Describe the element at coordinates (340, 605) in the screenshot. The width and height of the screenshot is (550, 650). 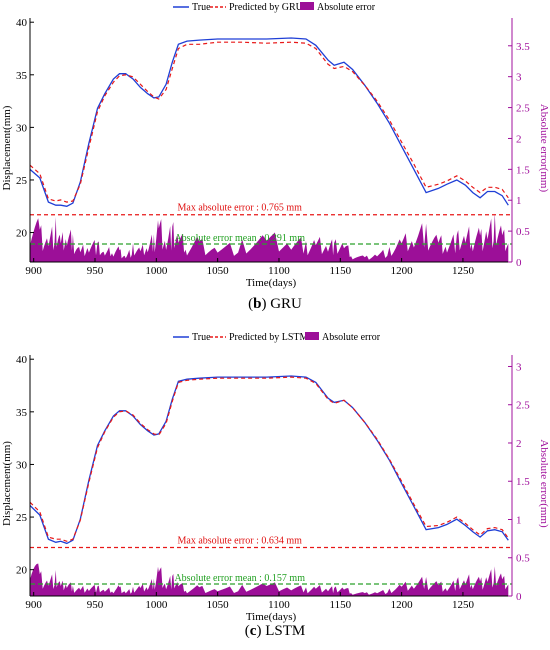
I see `lstm-x-tick-label: 1150` at that location.